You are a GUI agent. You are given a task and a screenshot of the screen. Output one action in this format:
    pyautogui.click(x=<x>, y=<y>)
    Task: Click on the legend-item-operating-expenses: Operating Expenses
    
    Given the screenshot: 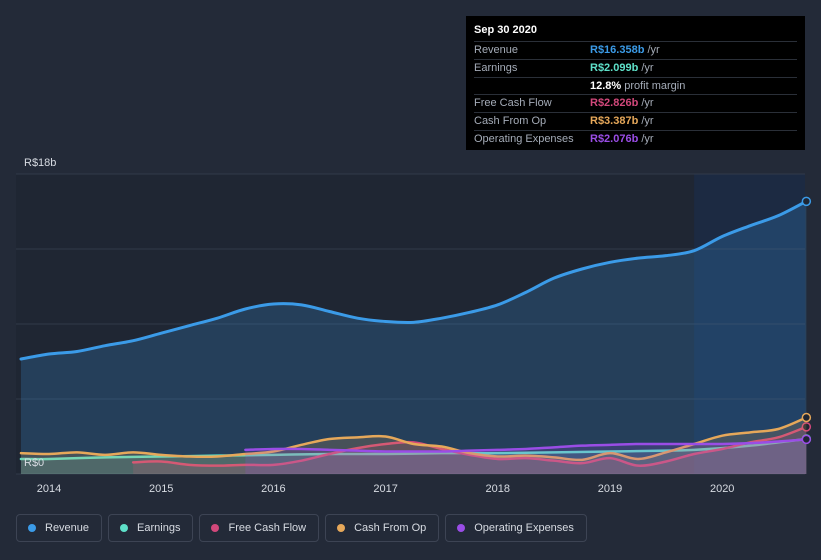 What is the action you would take?
    pyautogui.click(x=516, y=528)
    